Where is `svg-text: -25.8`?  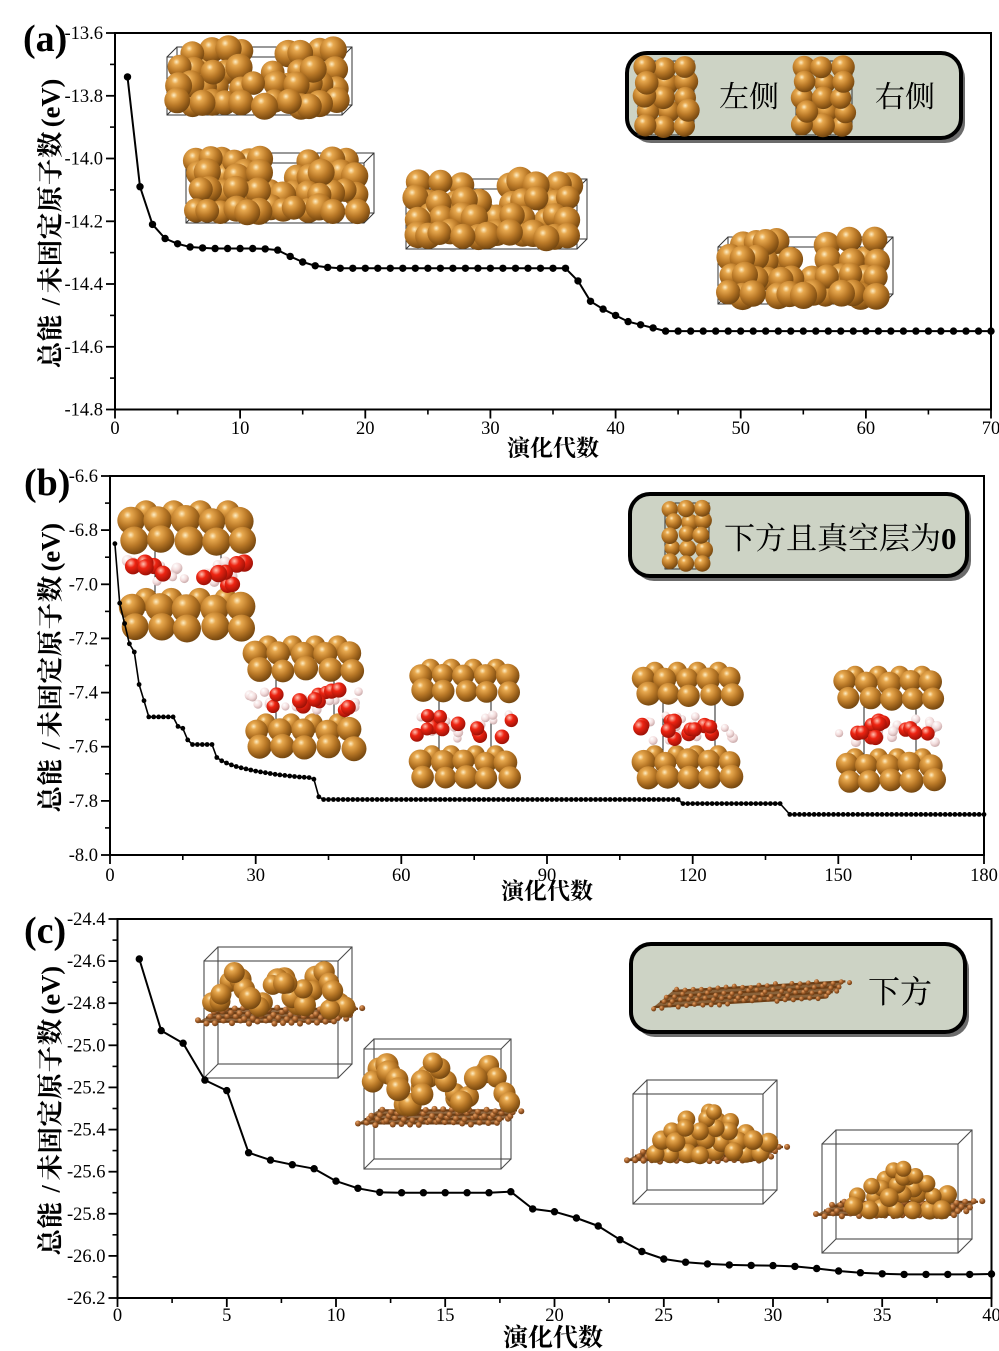 svg-text: -25.8 is located at coordinates (86, 1215).